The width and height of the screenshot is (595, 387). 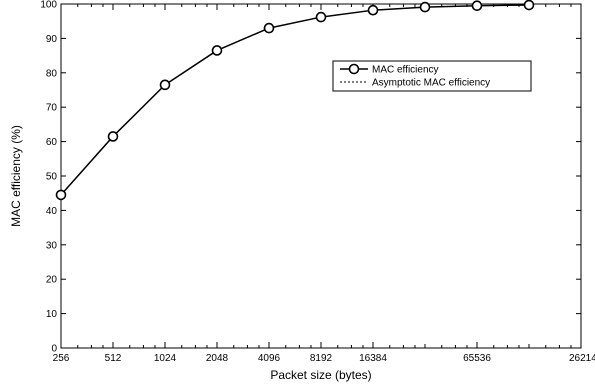 I want to click on x-tick-label-0: 256, so click(x=61, y=358).